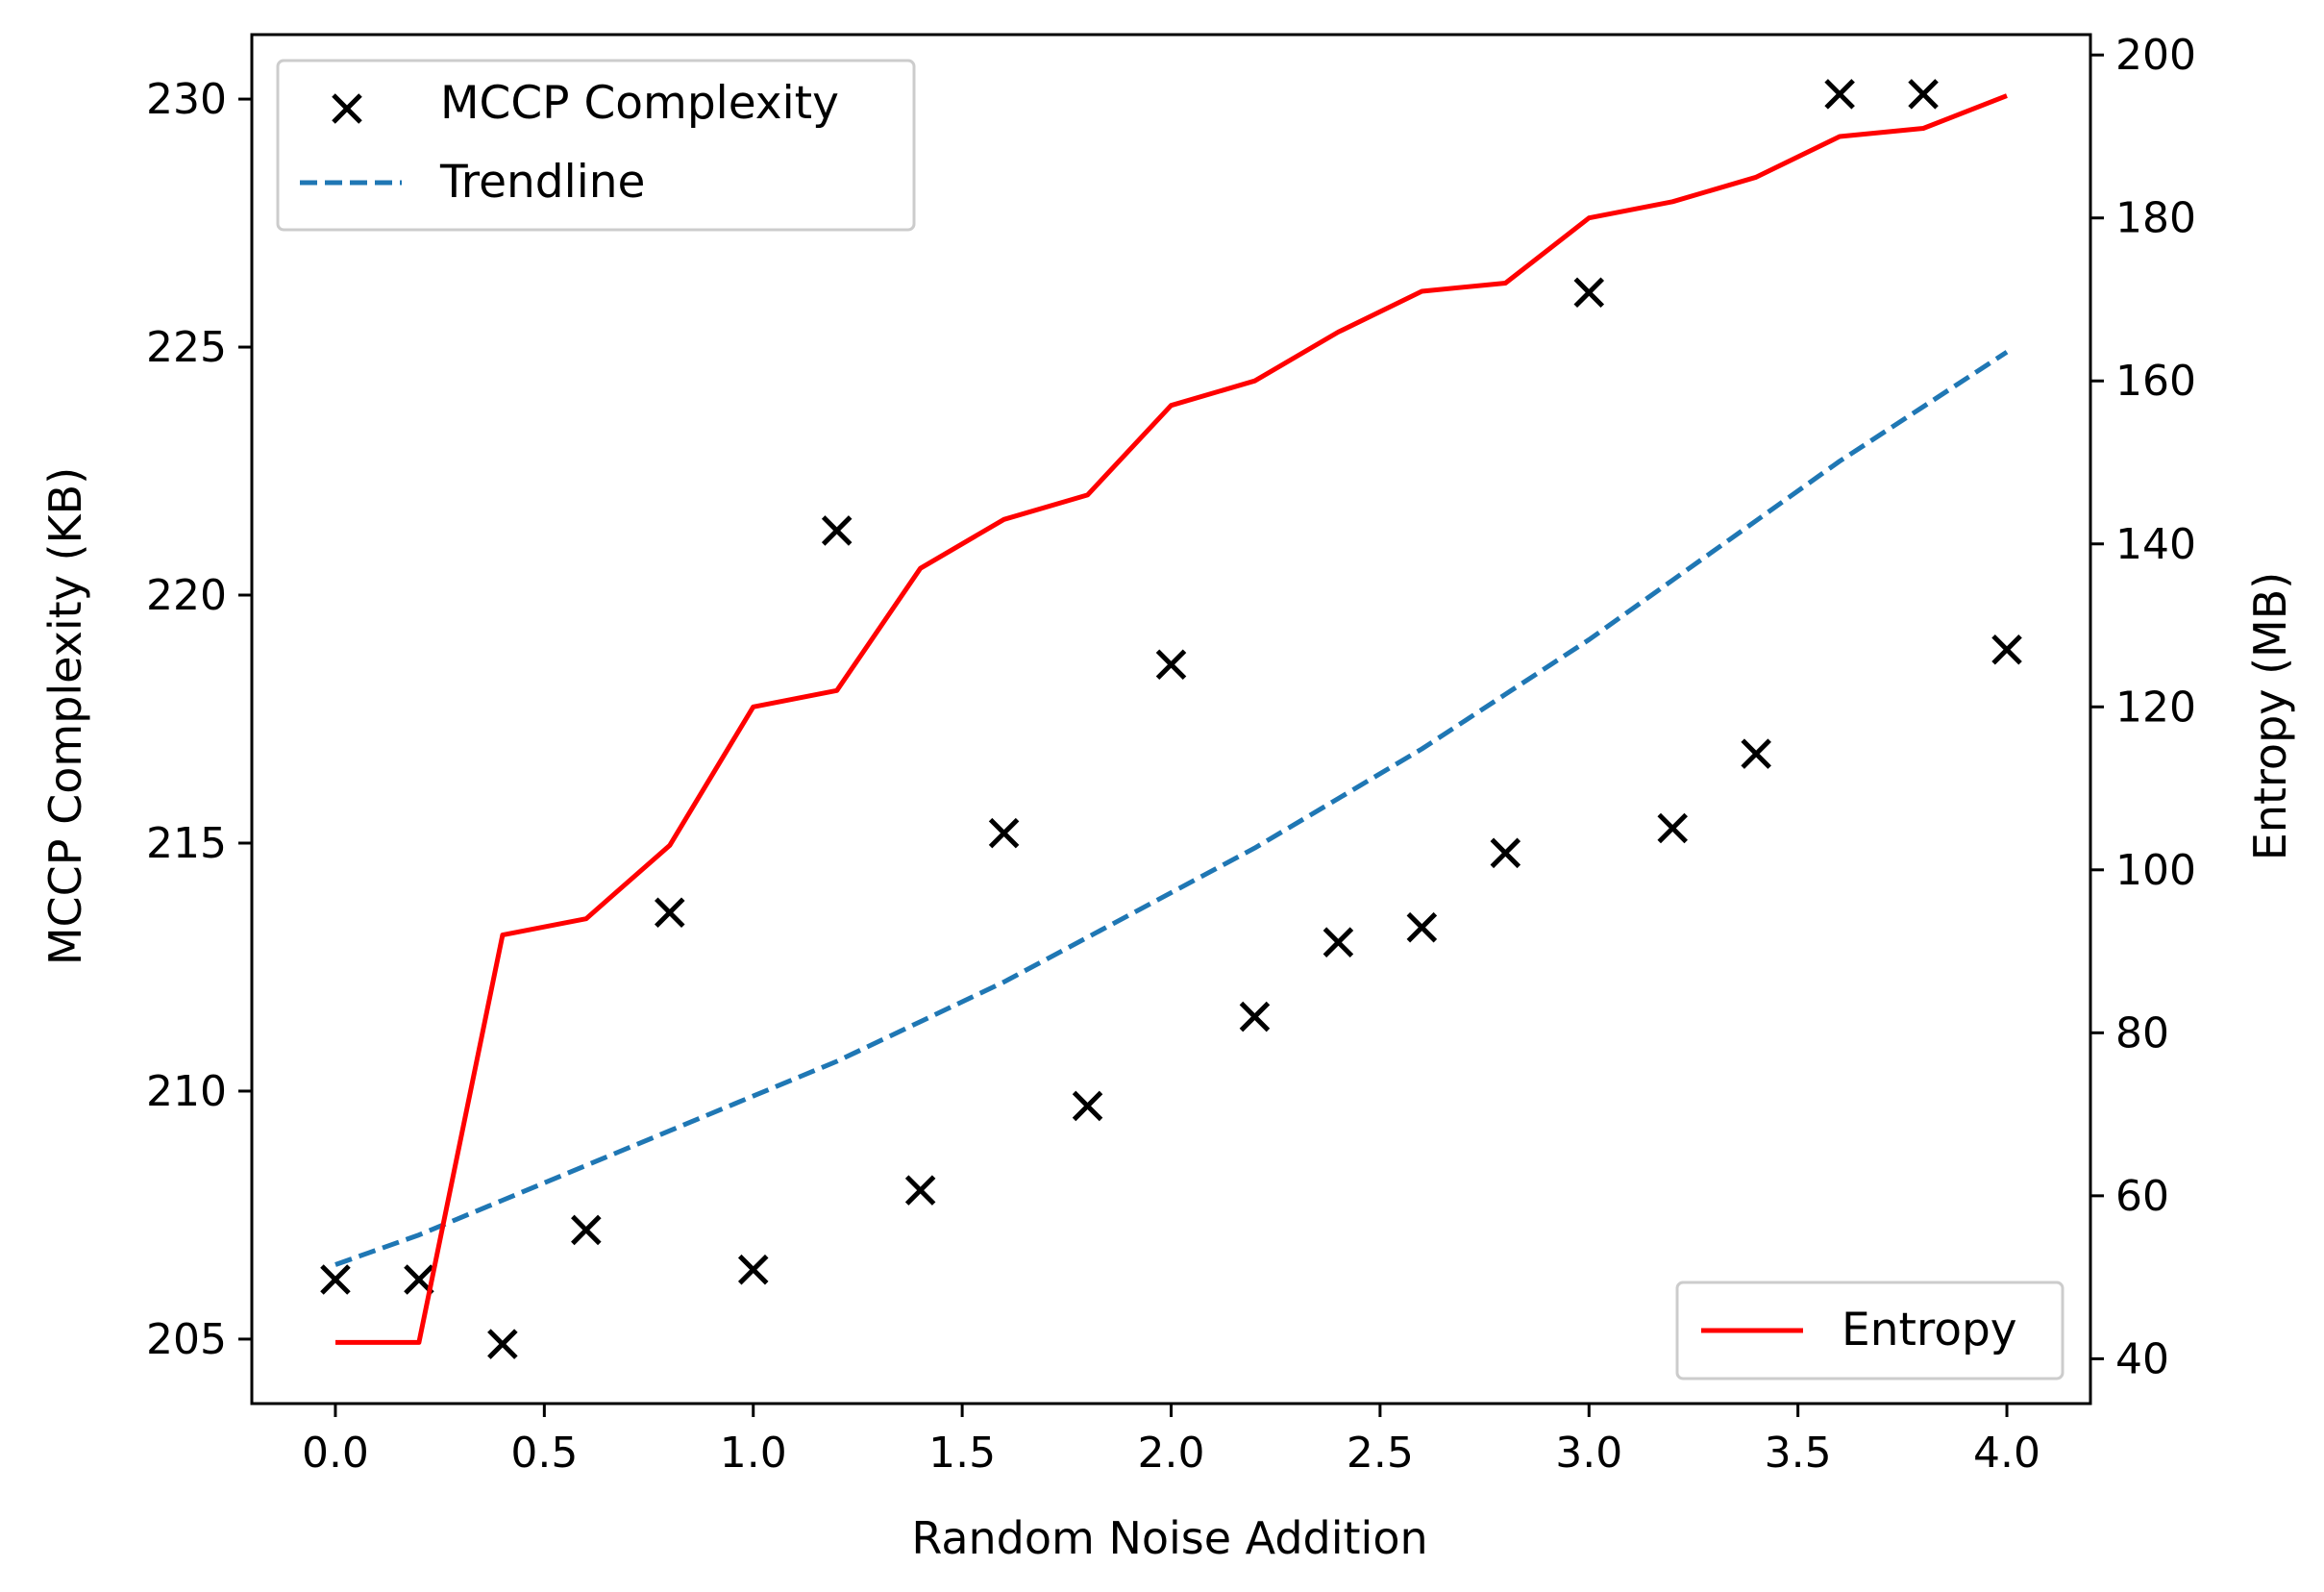 The height and width of the screenshot is (1592, 2324). Describe the element at coordinates (2155, 870) in the screenshot. I see `y2-tick-label: 100` at that location.